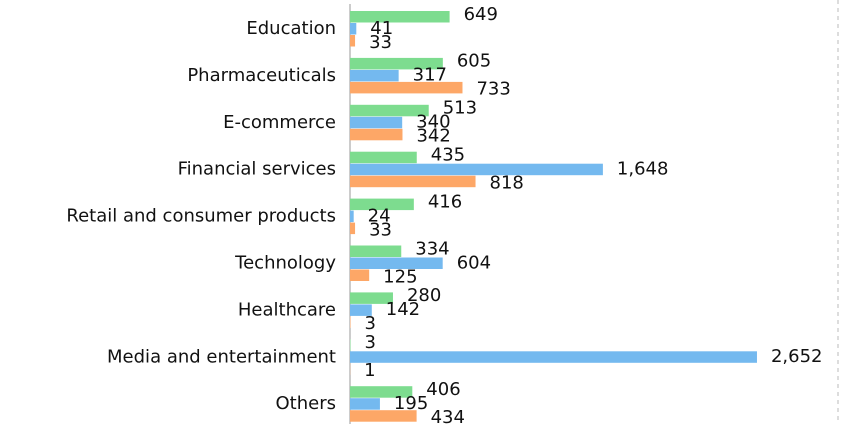 The image size is (845, 424). What do you see at coordinates (424, 295) in the screenshot?
I see `data-label: 280` at bounding box center [424, 295].